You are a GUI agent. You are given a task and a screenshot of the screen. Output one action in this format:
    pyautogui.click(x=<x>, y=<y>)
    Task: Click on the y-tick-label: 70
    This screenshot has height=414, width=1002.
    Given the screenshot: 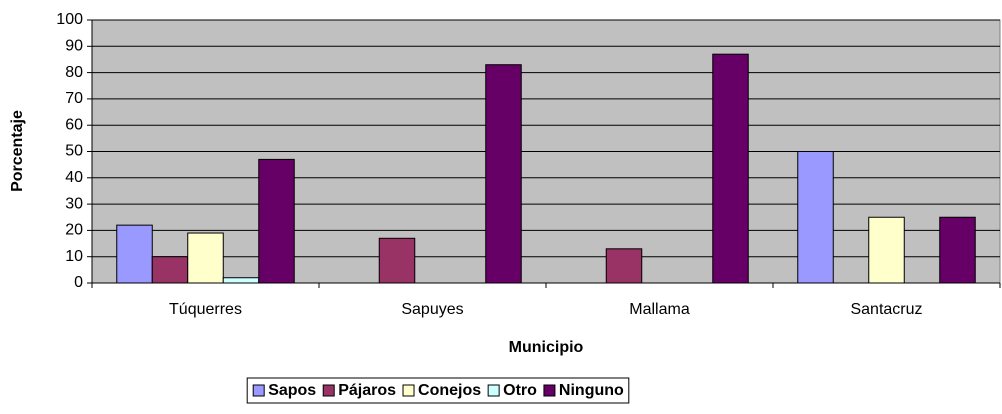 What is the action you would take?
    pyautogui.click(x=74, y=98)
    